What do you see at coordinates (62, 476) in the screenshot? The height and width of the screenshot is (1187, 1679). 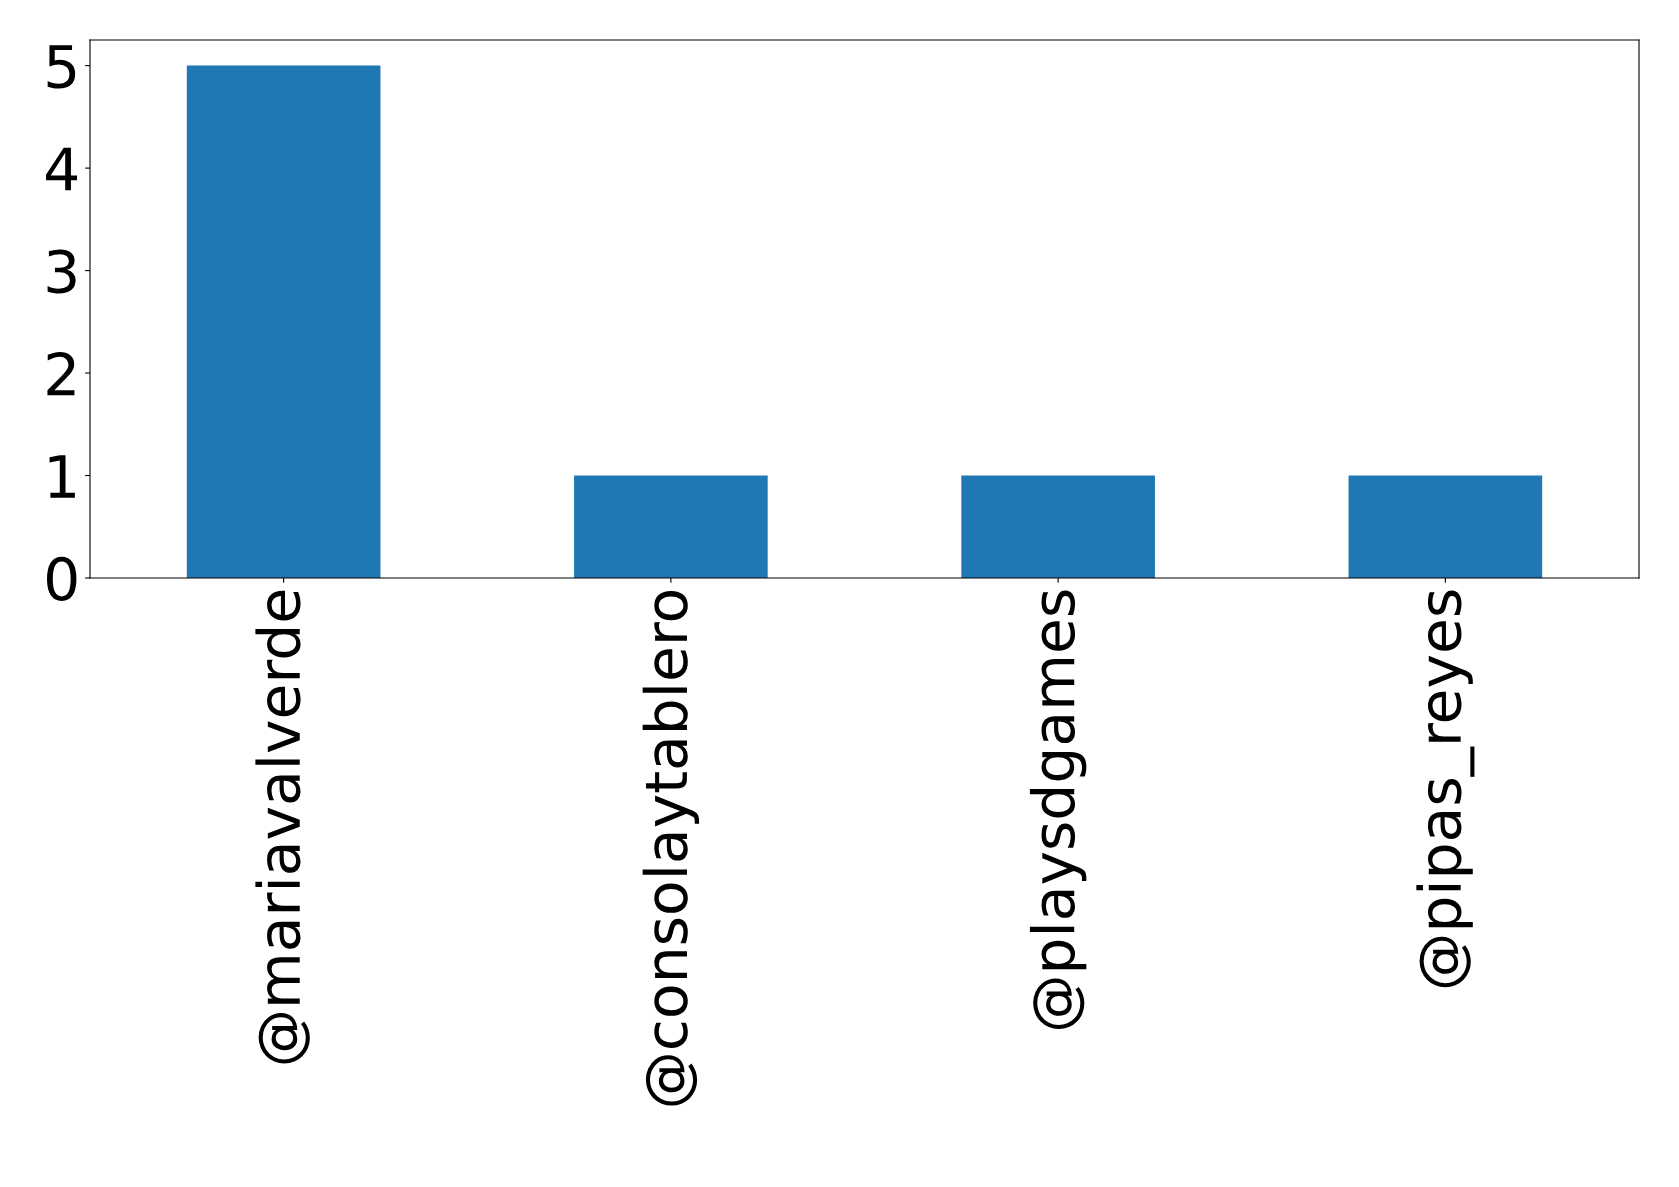 I see `y-tick-label: 1` at bounding box center [62, 476].